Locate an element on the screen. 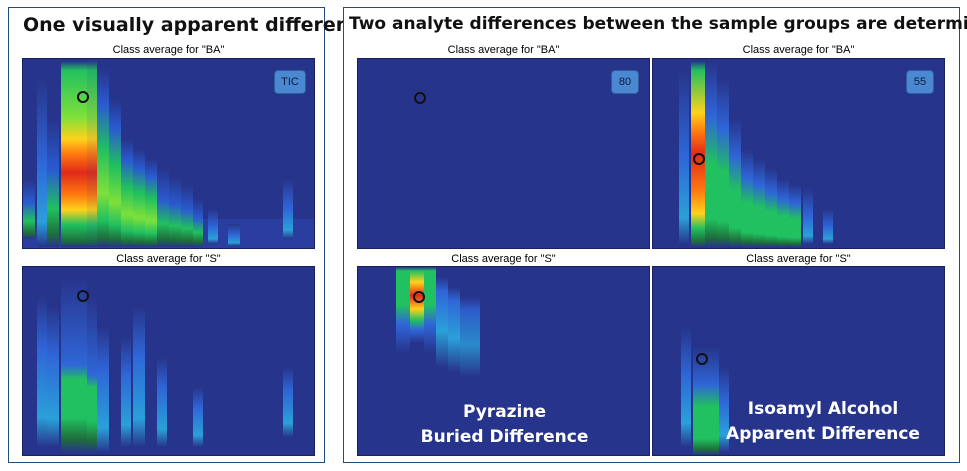 The image size is (967, 471). right-col1-bottom-heatmap-svg is located at coordinates (503, 361).